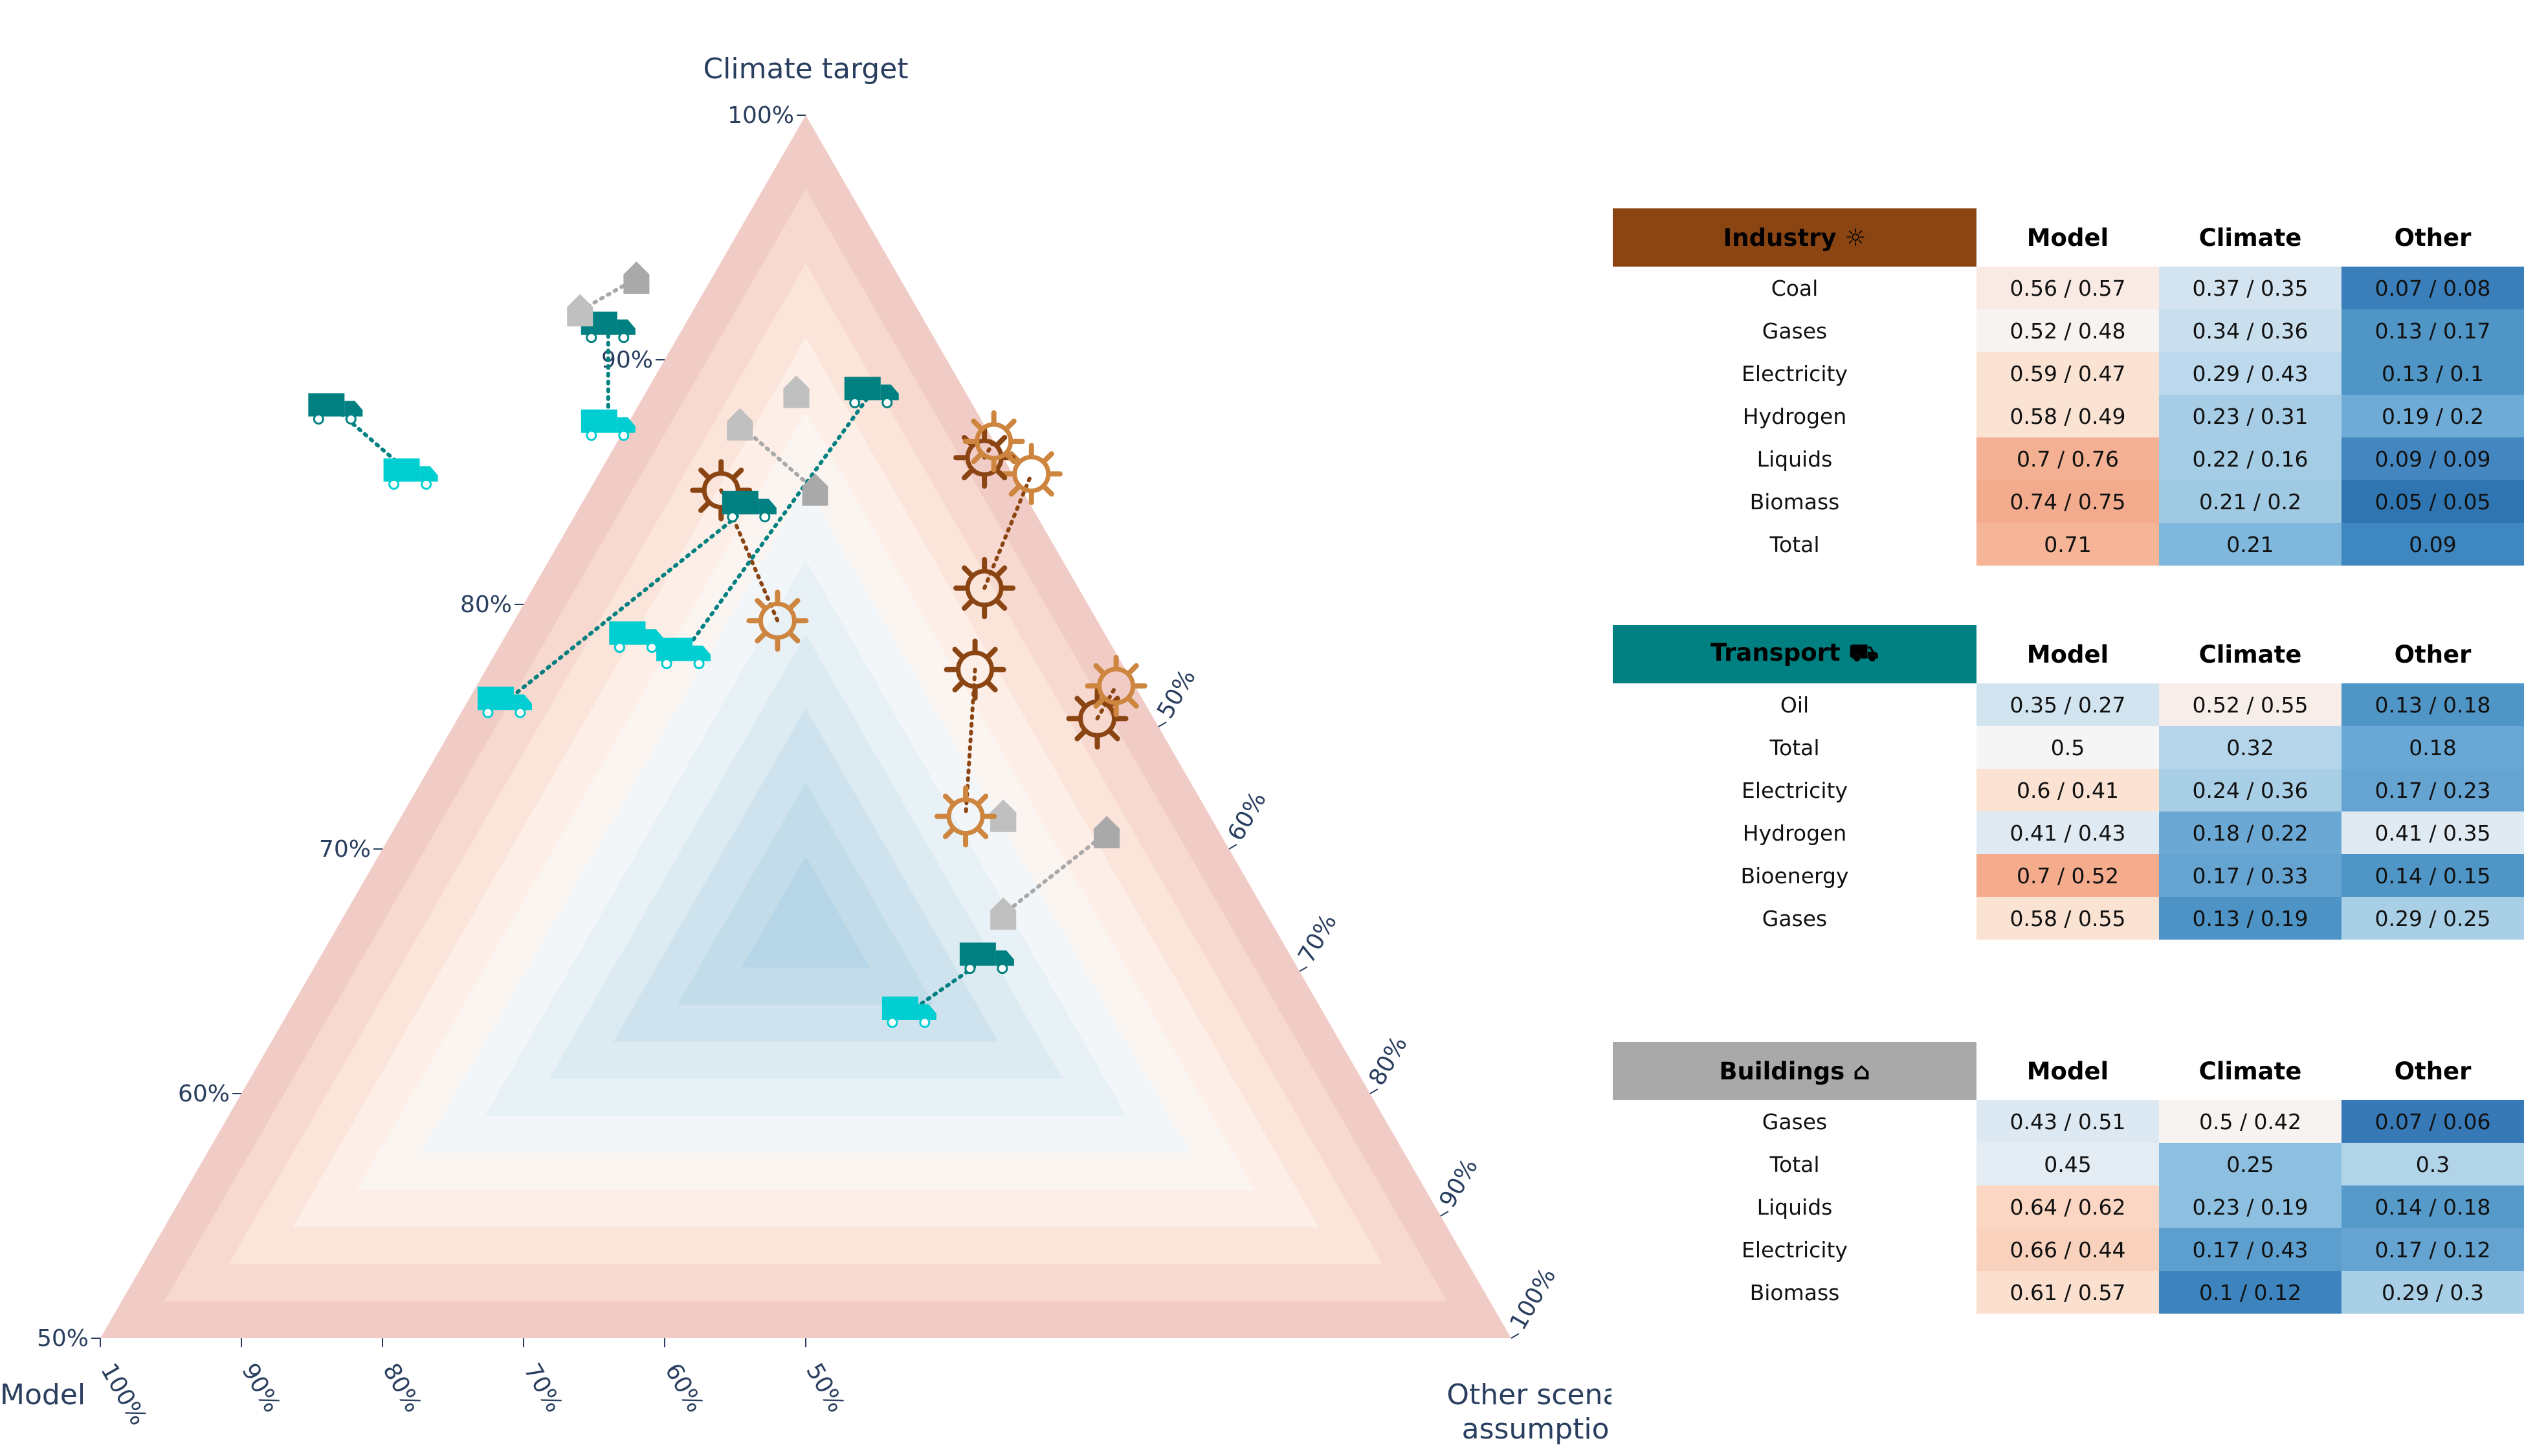 The height and width of the screenshot is (1456, 2524). I want to click on value-cell: 0.22 / 0.16, so click(2250, 459).